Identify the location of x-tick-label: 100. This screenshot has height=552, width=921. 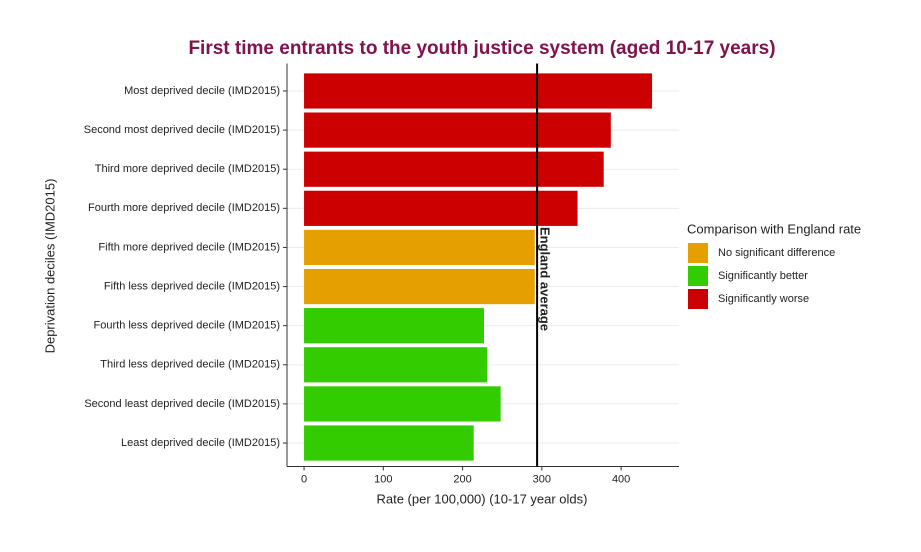
(383, 479).